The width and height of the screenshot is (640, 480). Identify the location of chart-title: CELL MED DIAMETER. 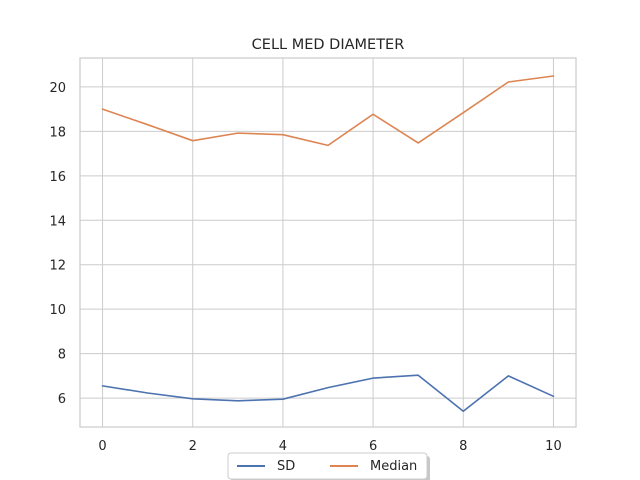
(328, 45).